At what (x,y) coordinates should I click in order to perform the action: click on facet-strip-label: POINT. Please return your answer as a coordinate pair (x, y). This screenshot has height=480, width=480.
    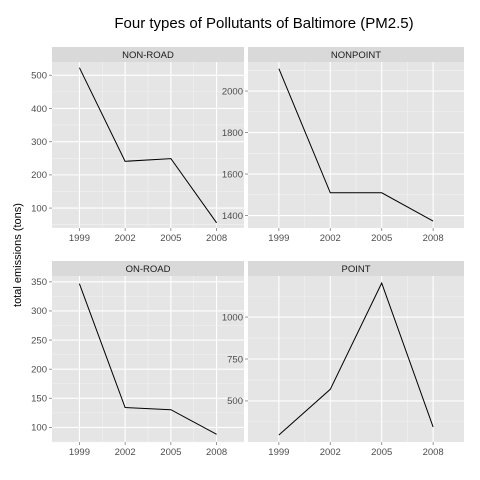
    Looking at the image, I should click on (355, 269).